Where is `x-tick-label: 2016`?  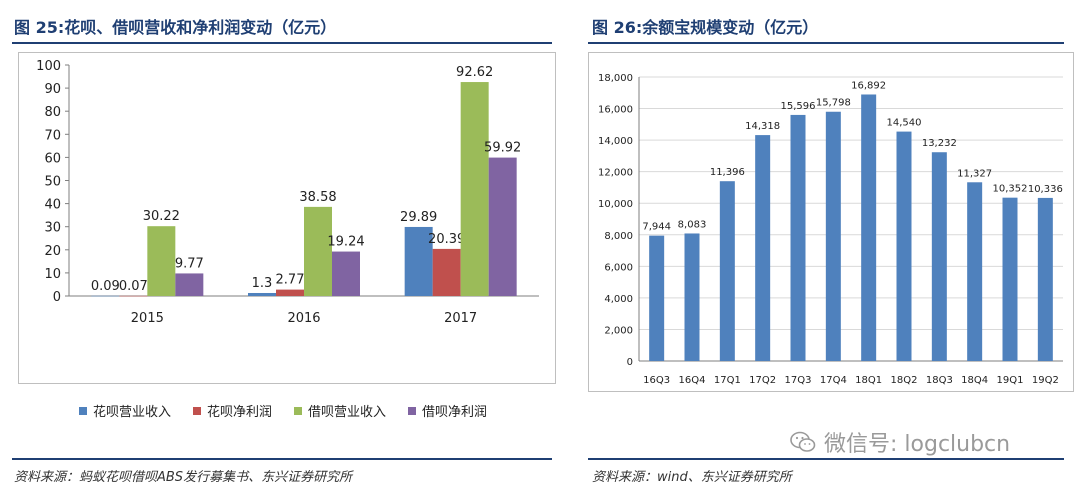
x-tick-label: 2016 is located at coordinates (303, 318).